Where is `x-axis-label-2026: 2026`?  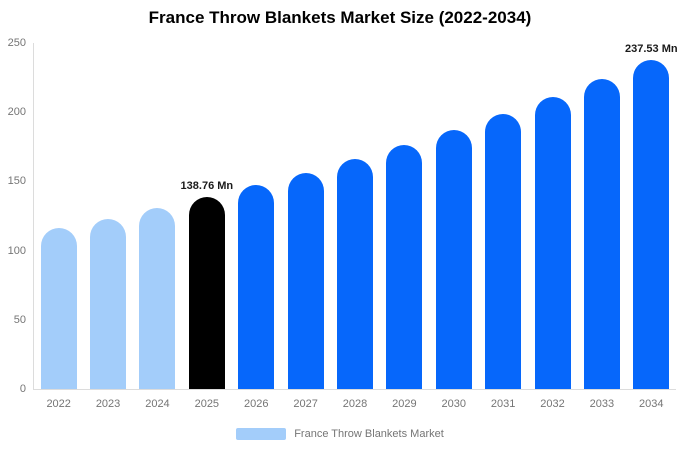
x-axis-label-2026: 2026 is located at coordinates (256, 404).